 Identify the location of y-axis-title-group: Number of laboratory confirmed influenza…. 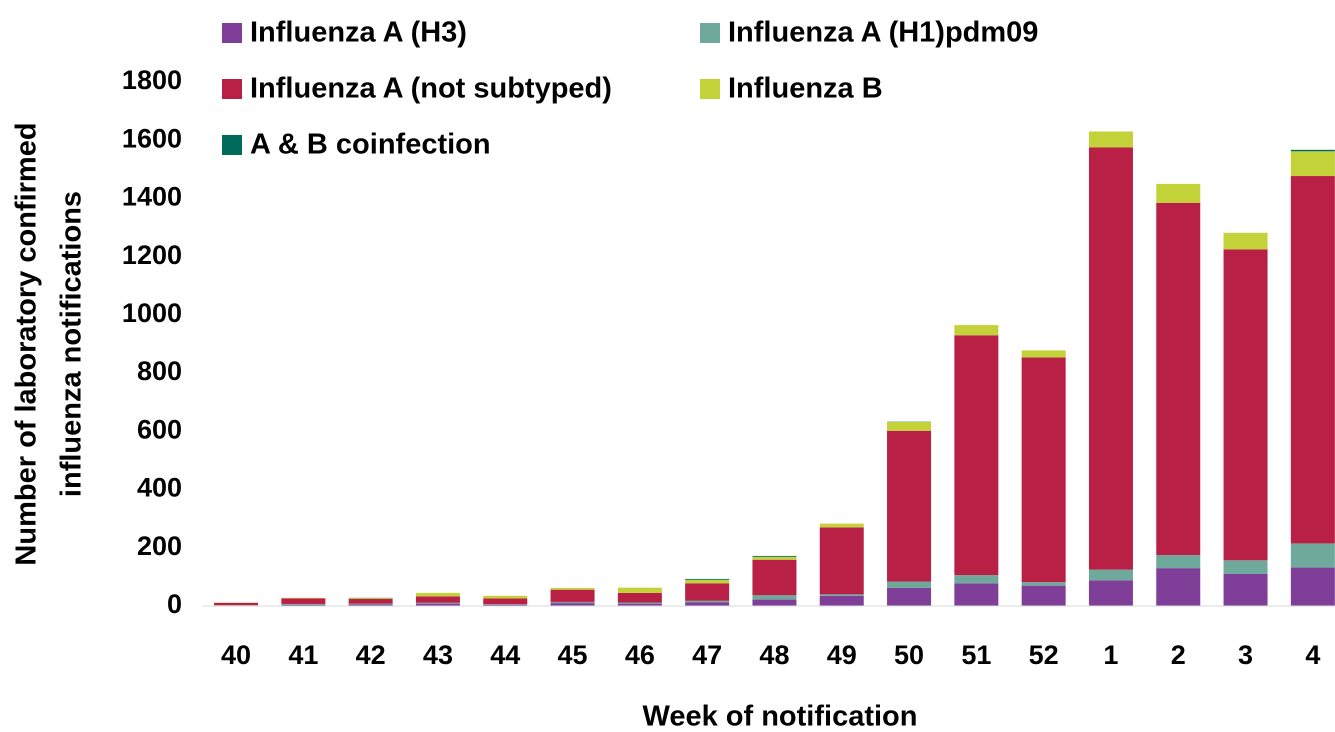
(49, 343).